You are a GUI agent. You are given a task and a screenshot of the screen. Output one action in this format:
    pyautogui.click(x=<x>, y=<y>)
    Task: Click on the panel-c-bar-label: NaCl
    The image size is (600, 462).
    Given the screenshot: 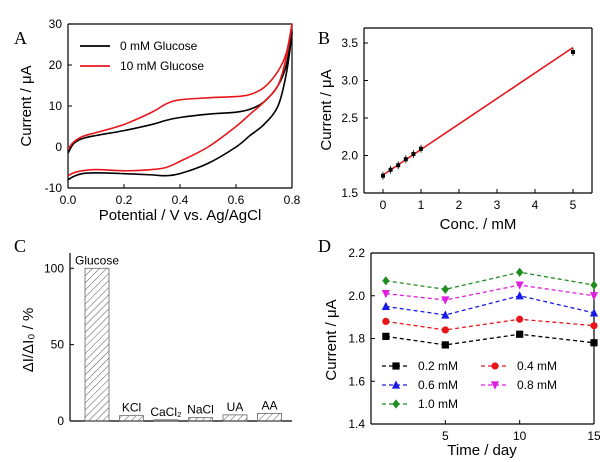 What is the action you would take?
    pyautogui.click(x=200, y=410)
    